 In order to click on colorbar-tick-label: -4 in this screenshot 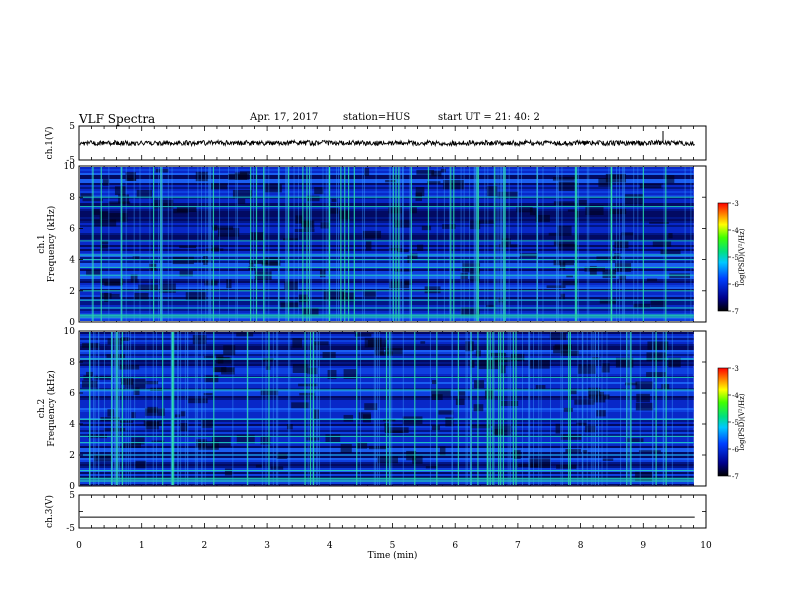, I will do `click(735, 396)`.